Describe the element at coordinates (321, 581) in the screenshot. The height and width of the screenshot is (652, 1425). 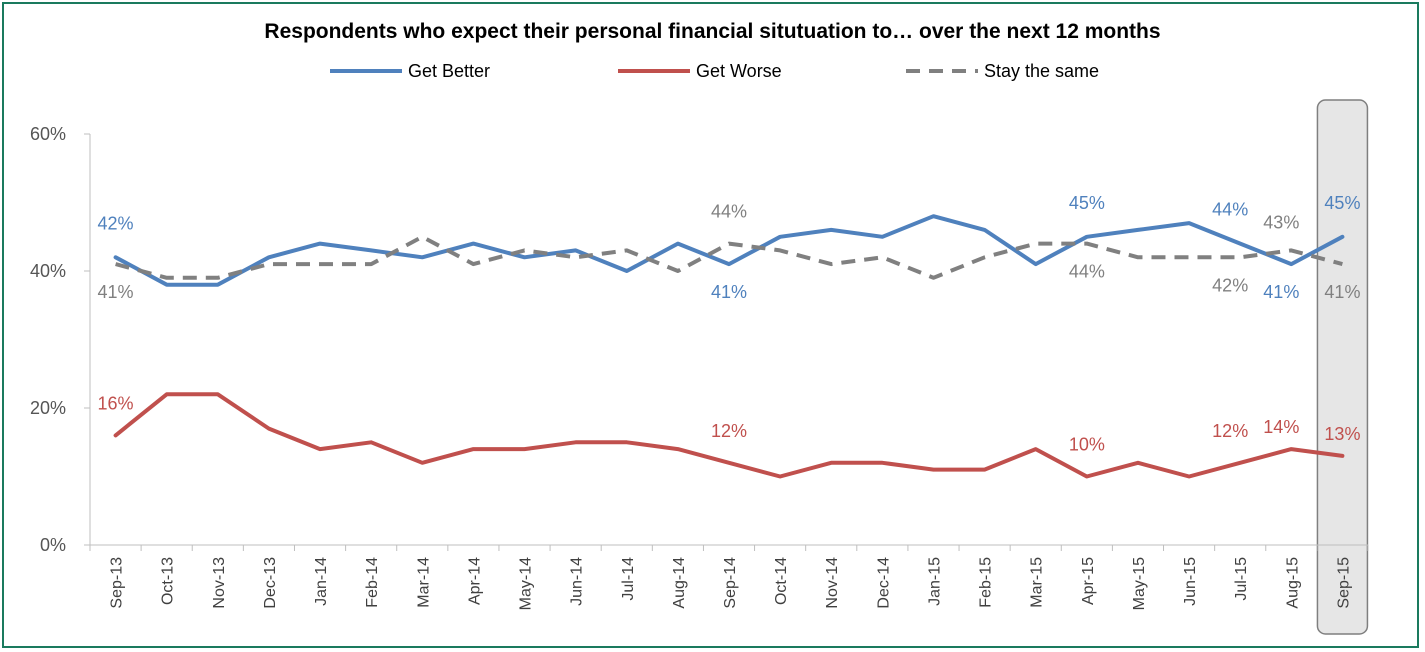
I see `x-tick-label: Jan-14` at that location.